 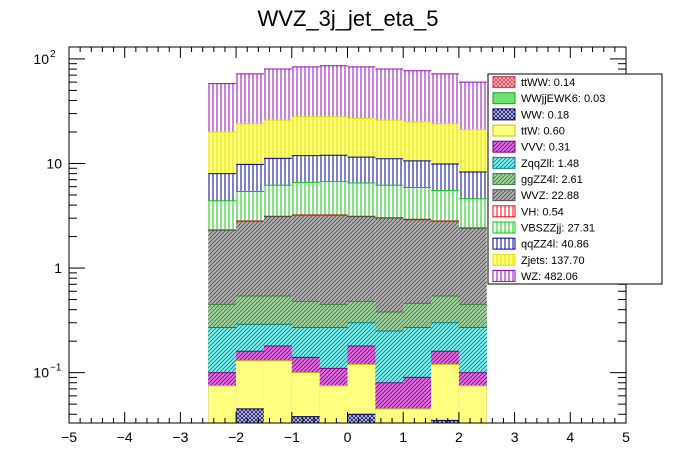 I want to click on legend-item: WVZ: 22.88, so click(x=535, y=195).